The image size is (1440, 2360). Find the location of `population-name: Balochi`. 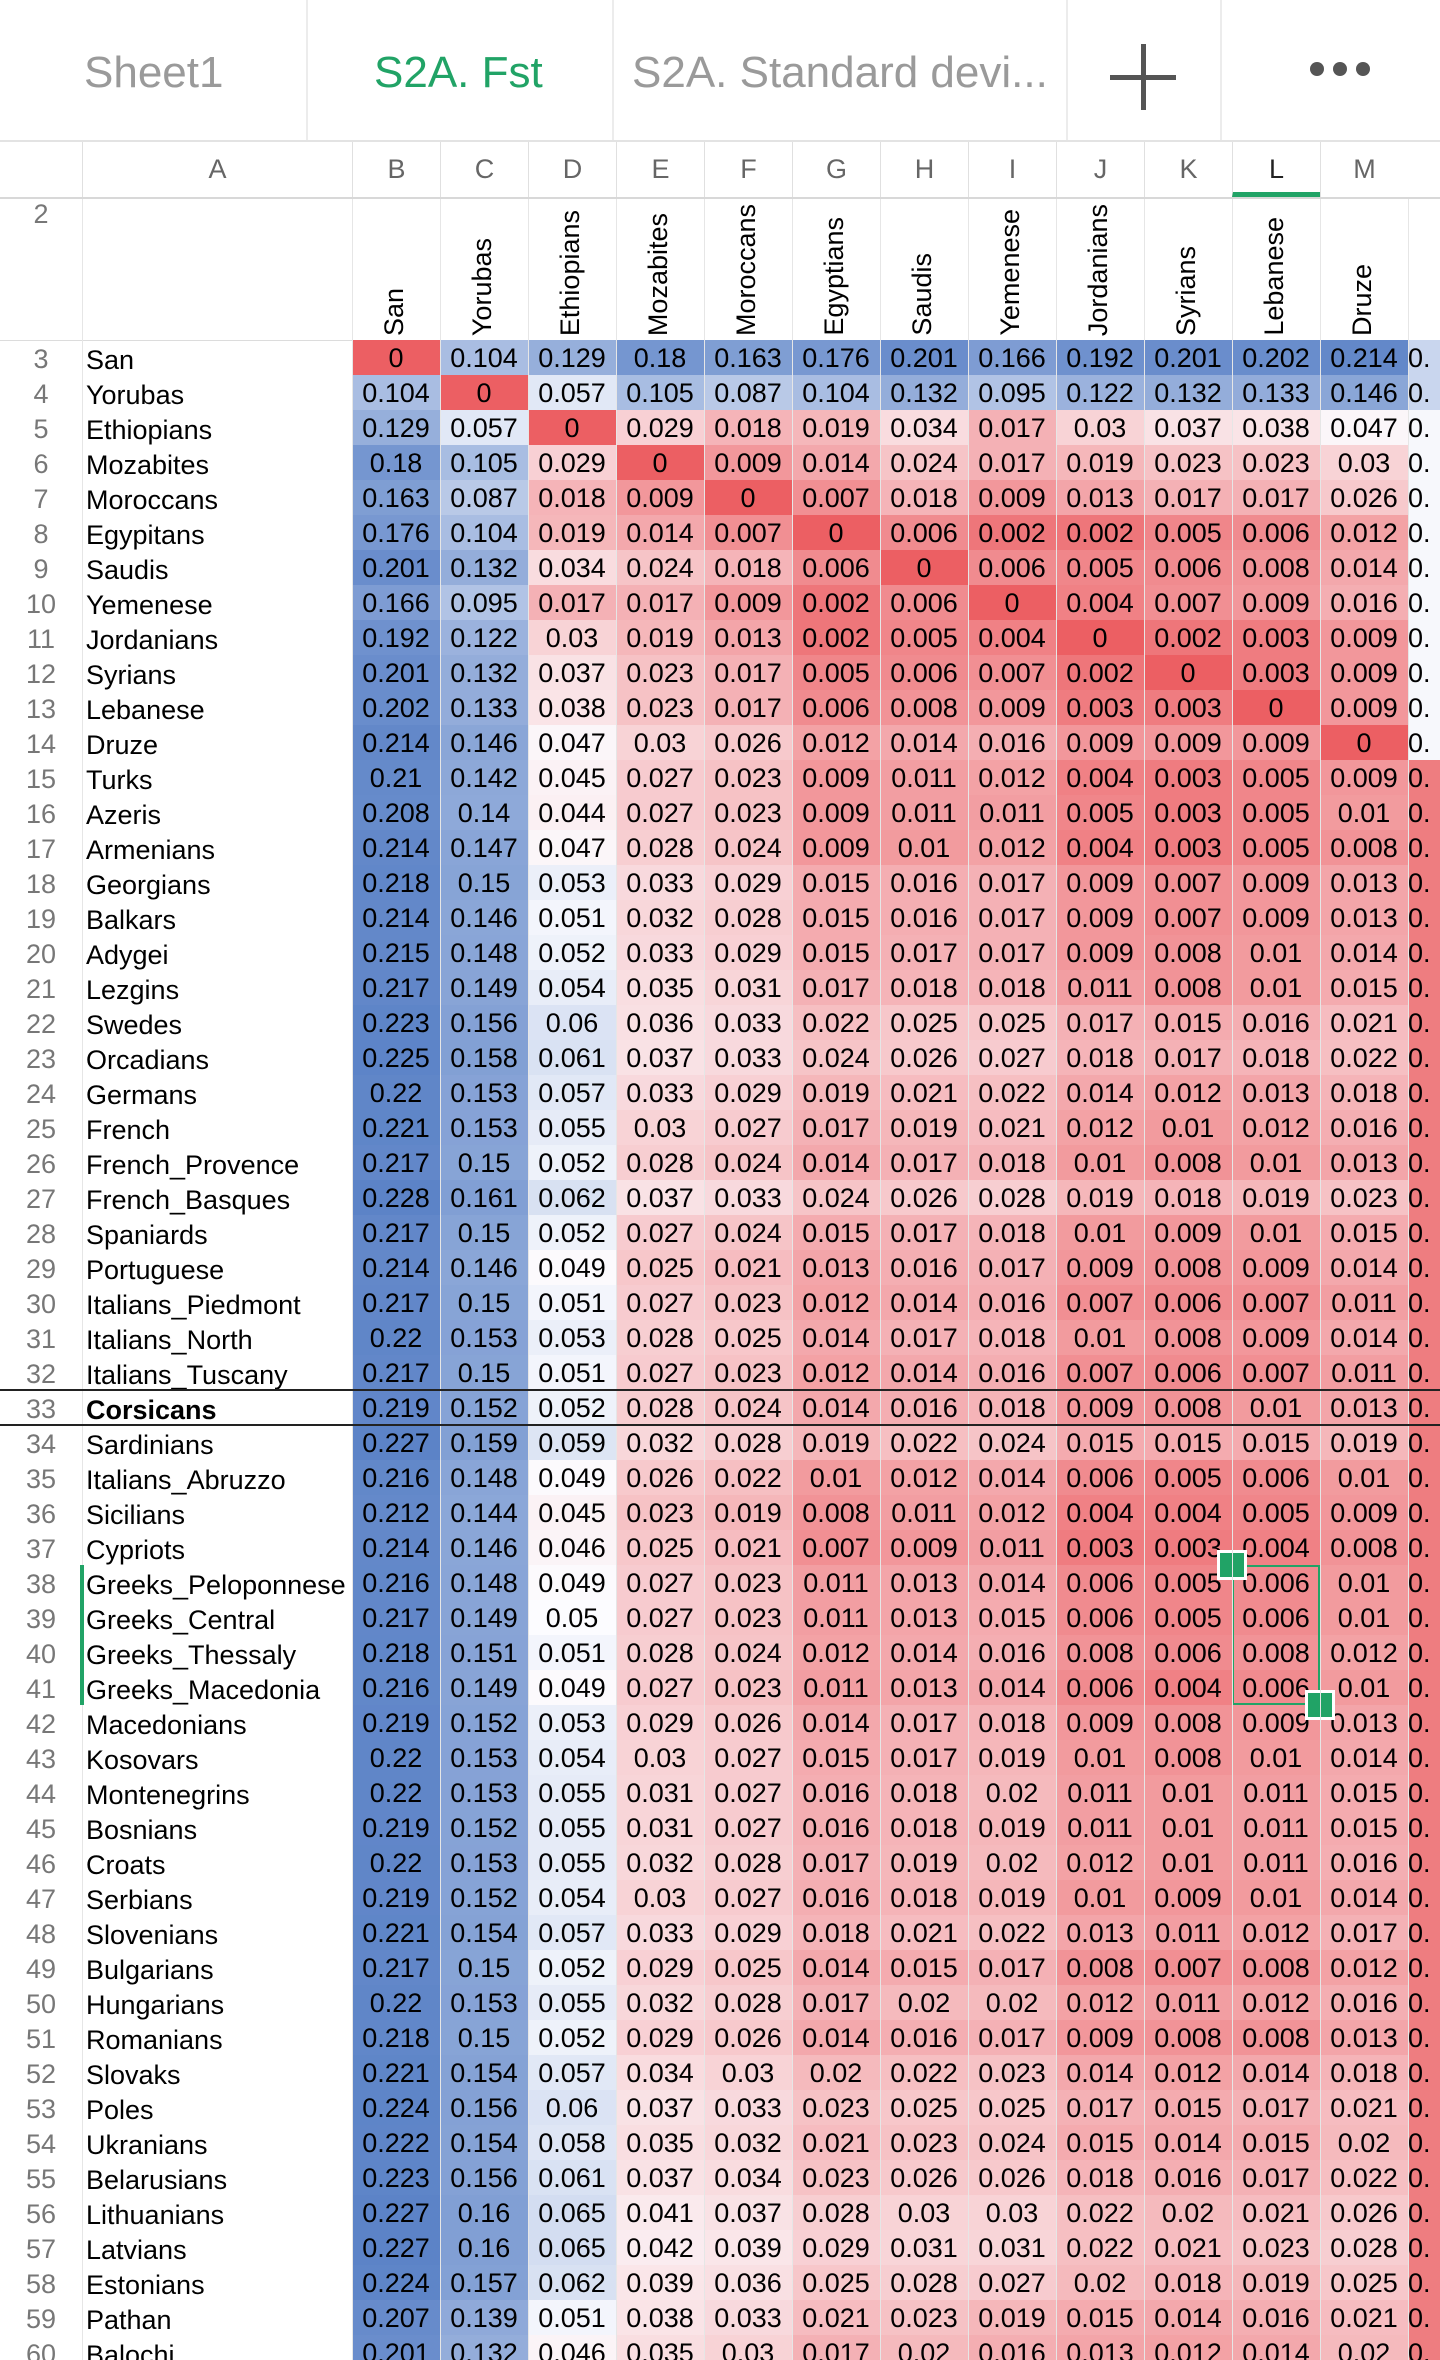

population-name: Balochi is located at coordinates (130, 2350).